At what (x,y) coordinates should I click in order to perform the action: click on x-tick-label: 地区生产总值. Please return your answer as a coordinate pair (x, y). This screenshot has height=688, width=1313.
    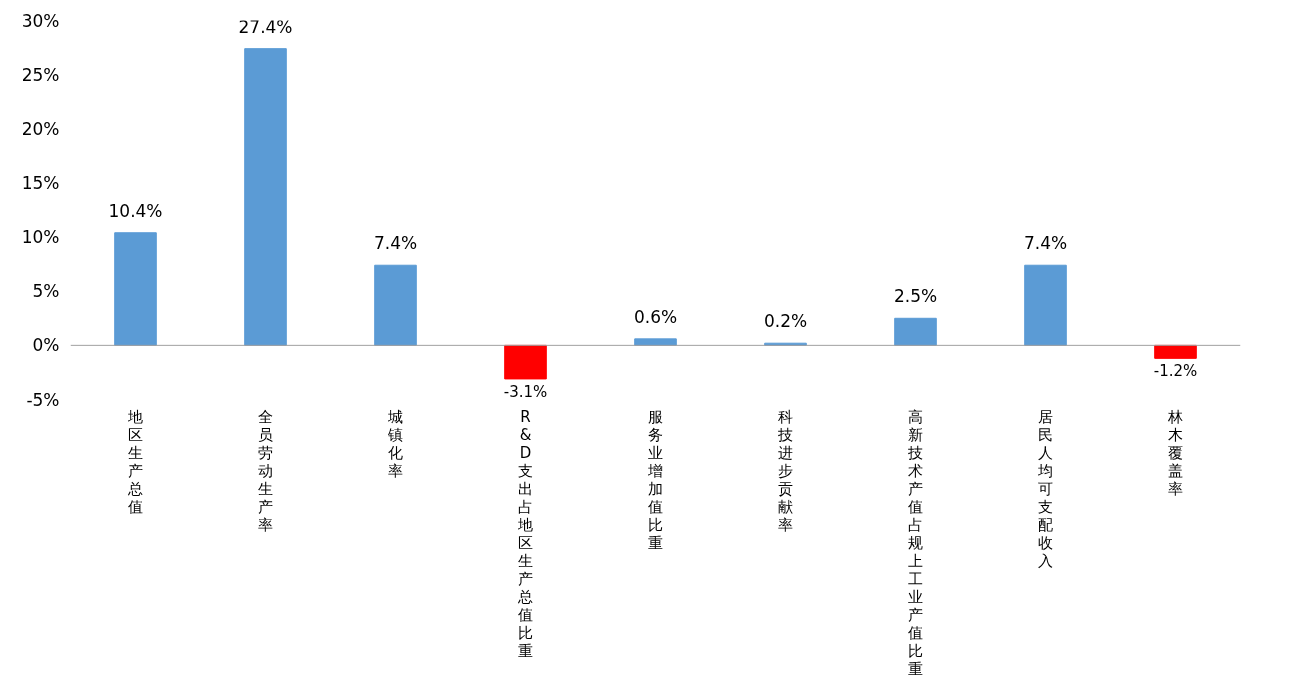
    Looking at the image, I should click on (135, 461).